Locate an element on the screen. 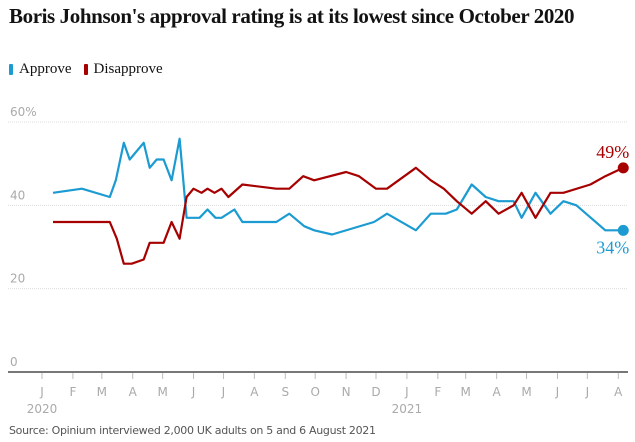 The height and width of the screenshot is (442, 635). legend-label-disapprove: Disapprove is located at coordinates (128, 69).